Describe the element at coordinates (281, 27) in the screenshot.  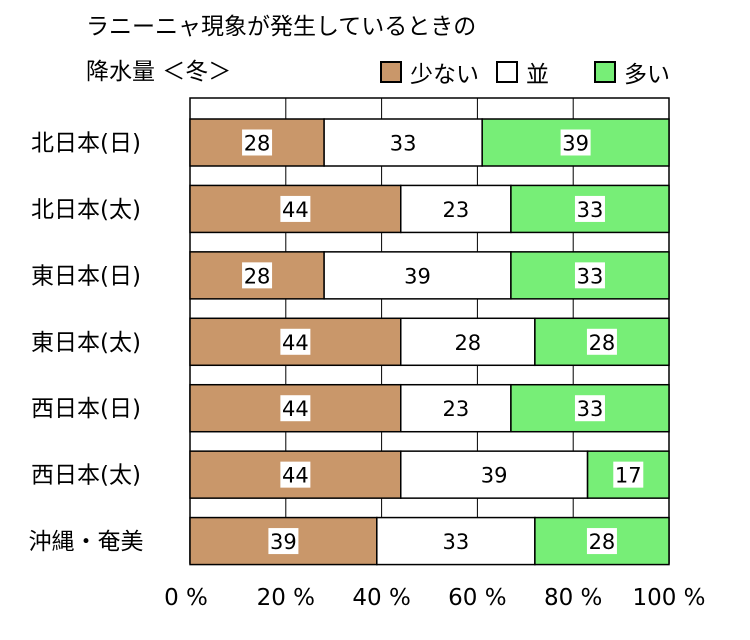
I see `chart-title-line1: ラニーニャ現象が発生しているときの` at that location.